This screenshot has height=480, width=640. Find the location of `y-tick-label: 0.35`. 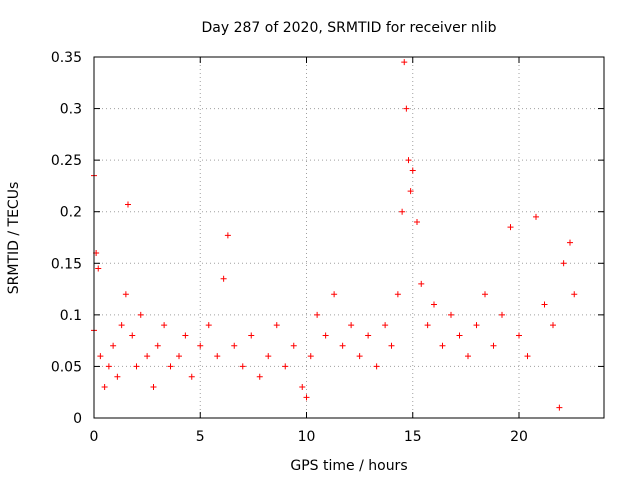

y-tick-label: 0.35 is located at coordinates (66, 58).